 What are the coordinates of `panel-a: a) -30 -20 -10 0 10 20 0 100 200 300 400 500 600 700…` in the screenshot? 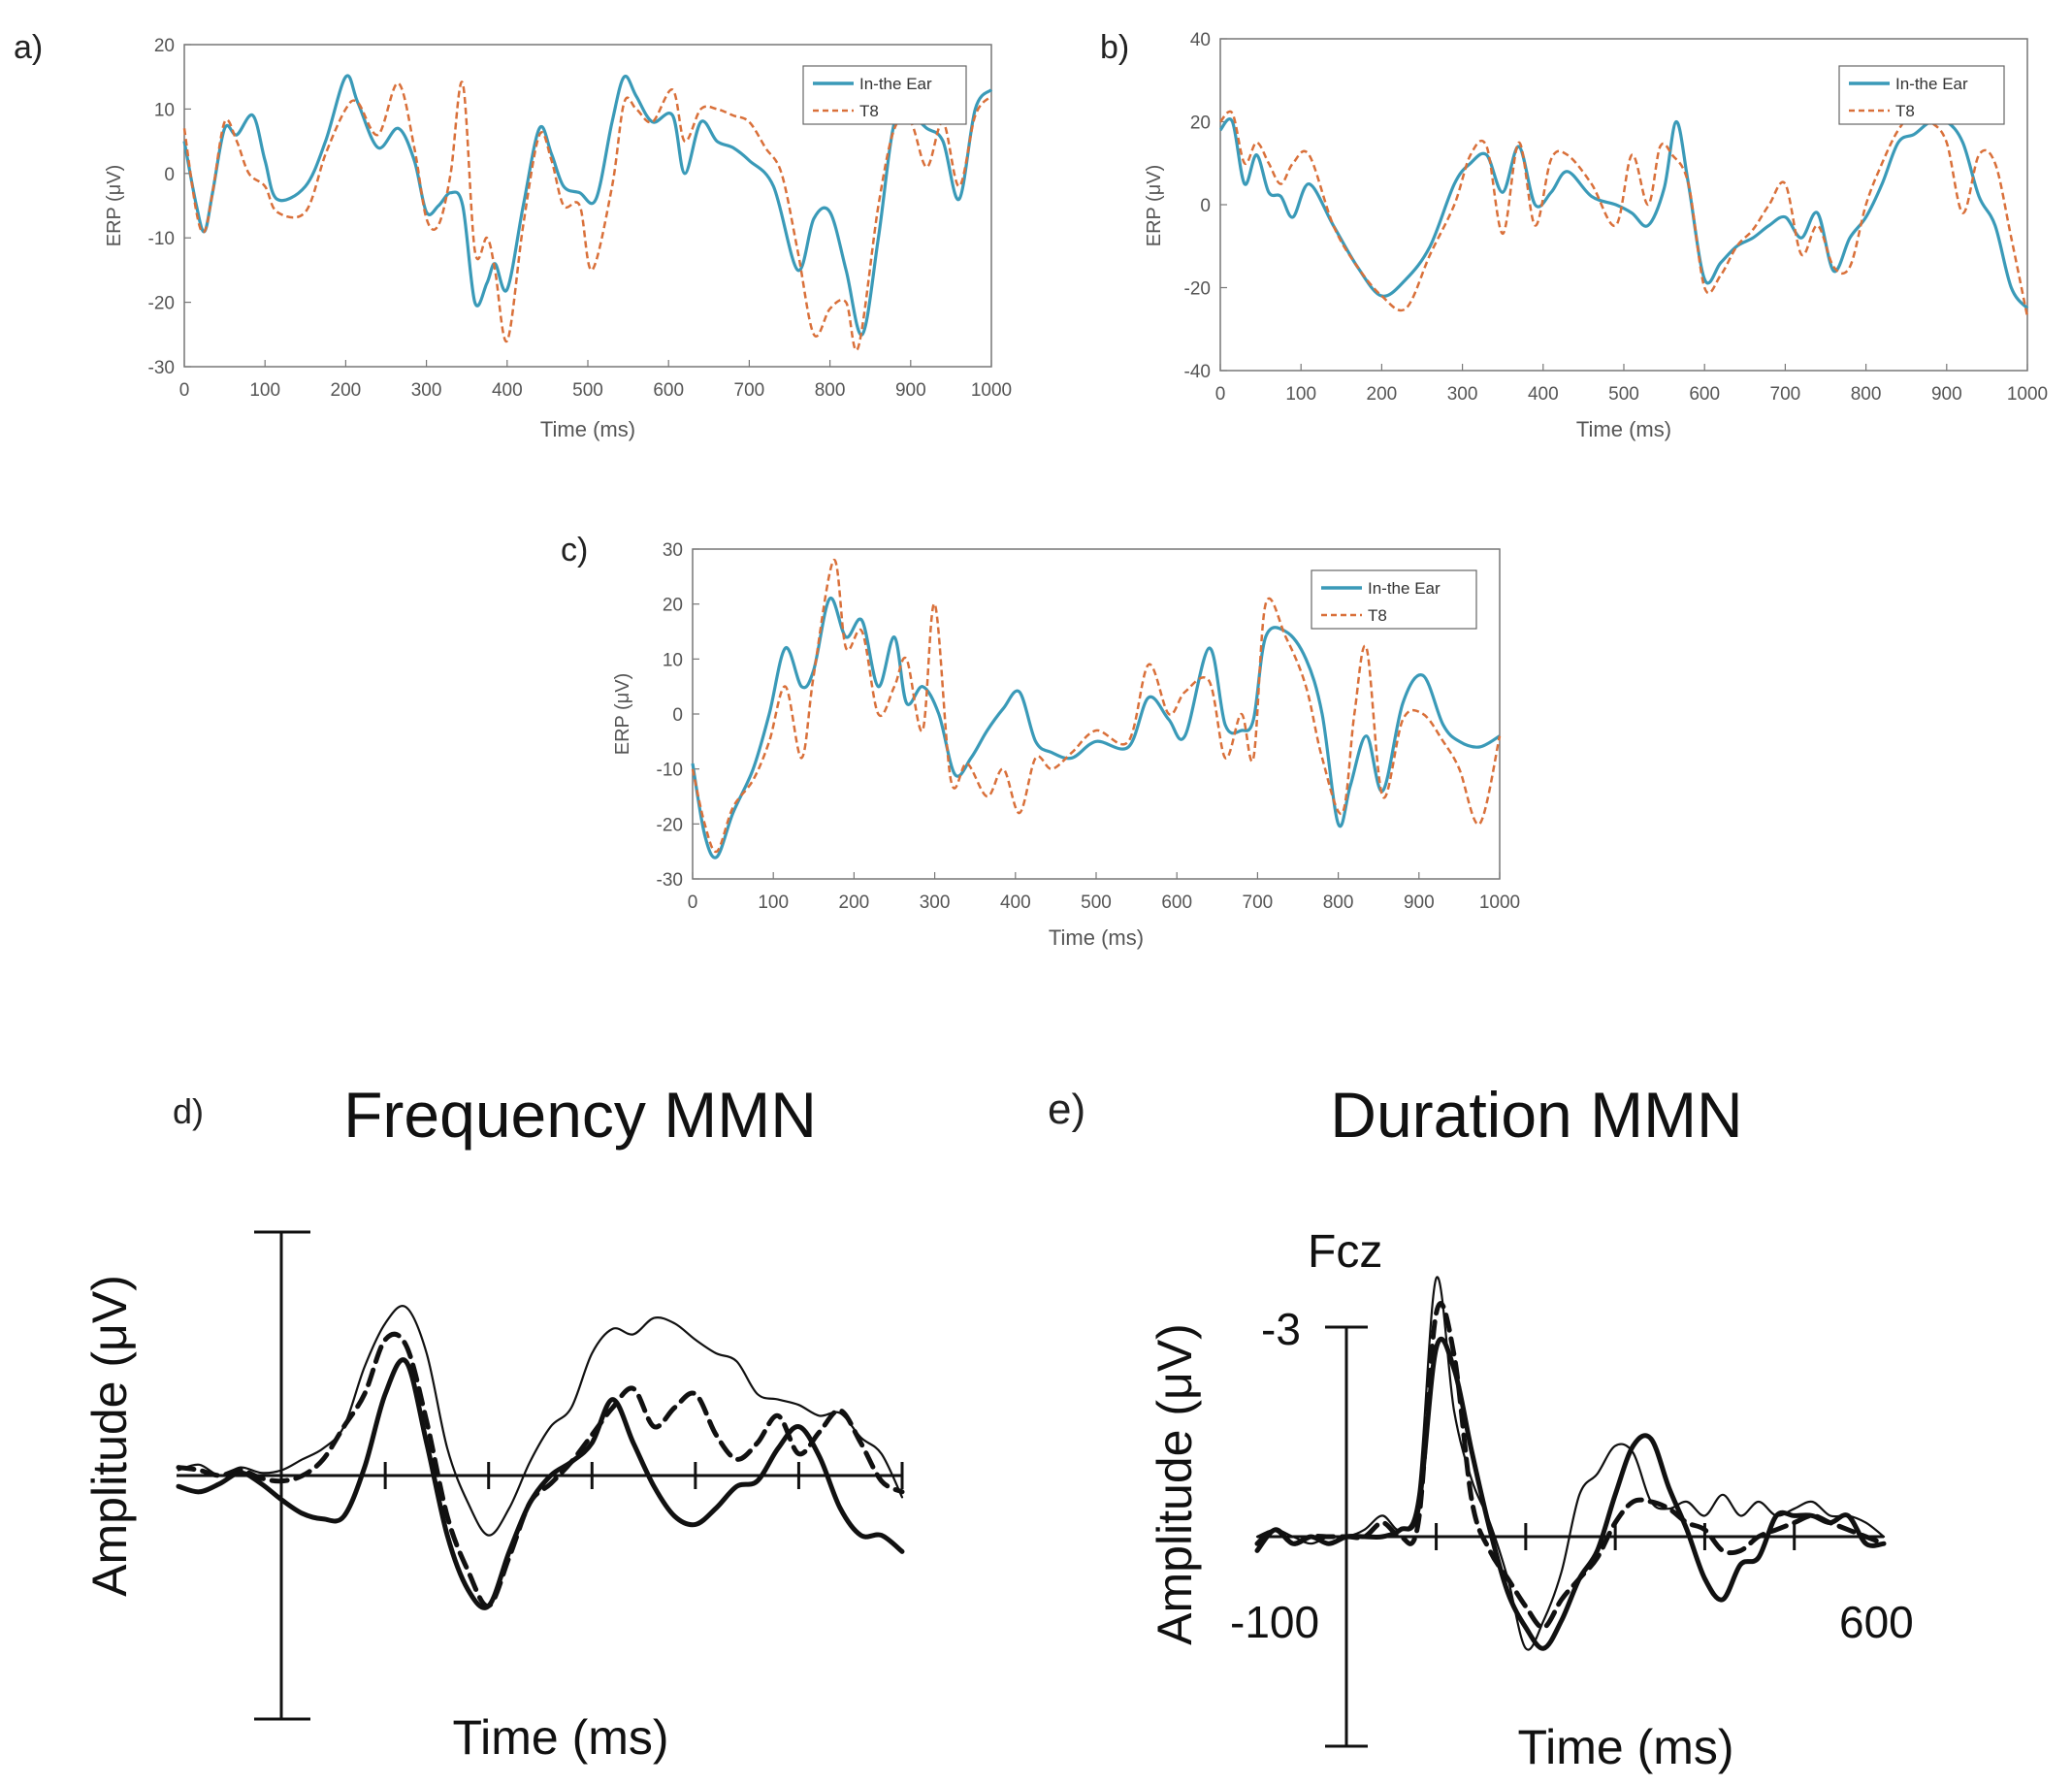 It's located at (513, 235).